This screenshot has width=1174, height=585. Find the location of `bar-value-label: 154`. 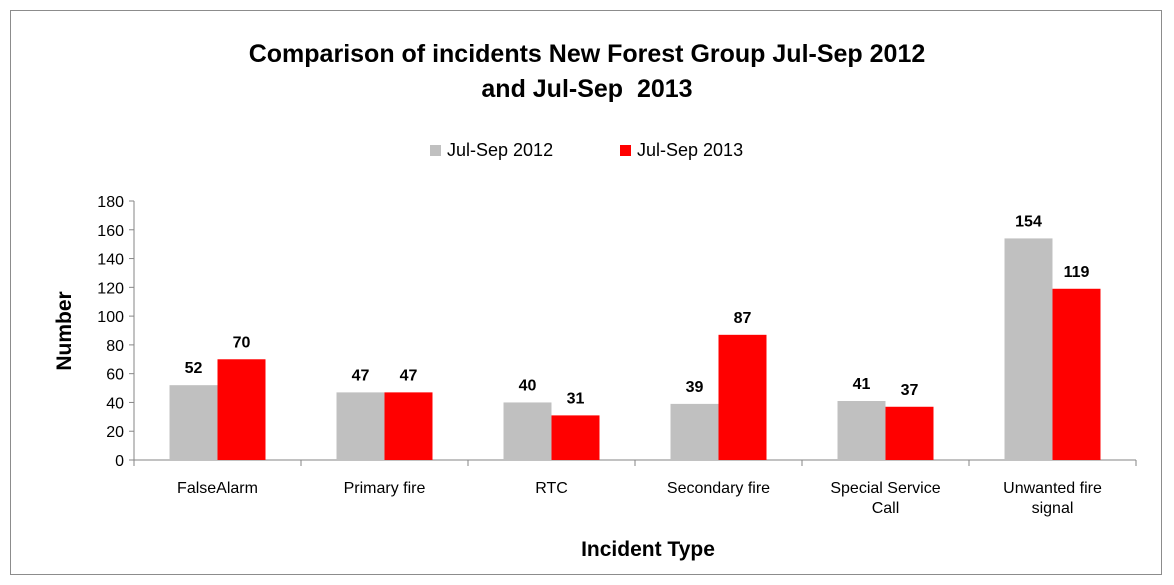

bar-value-label: 154 is located at coordinates (1028, 221).